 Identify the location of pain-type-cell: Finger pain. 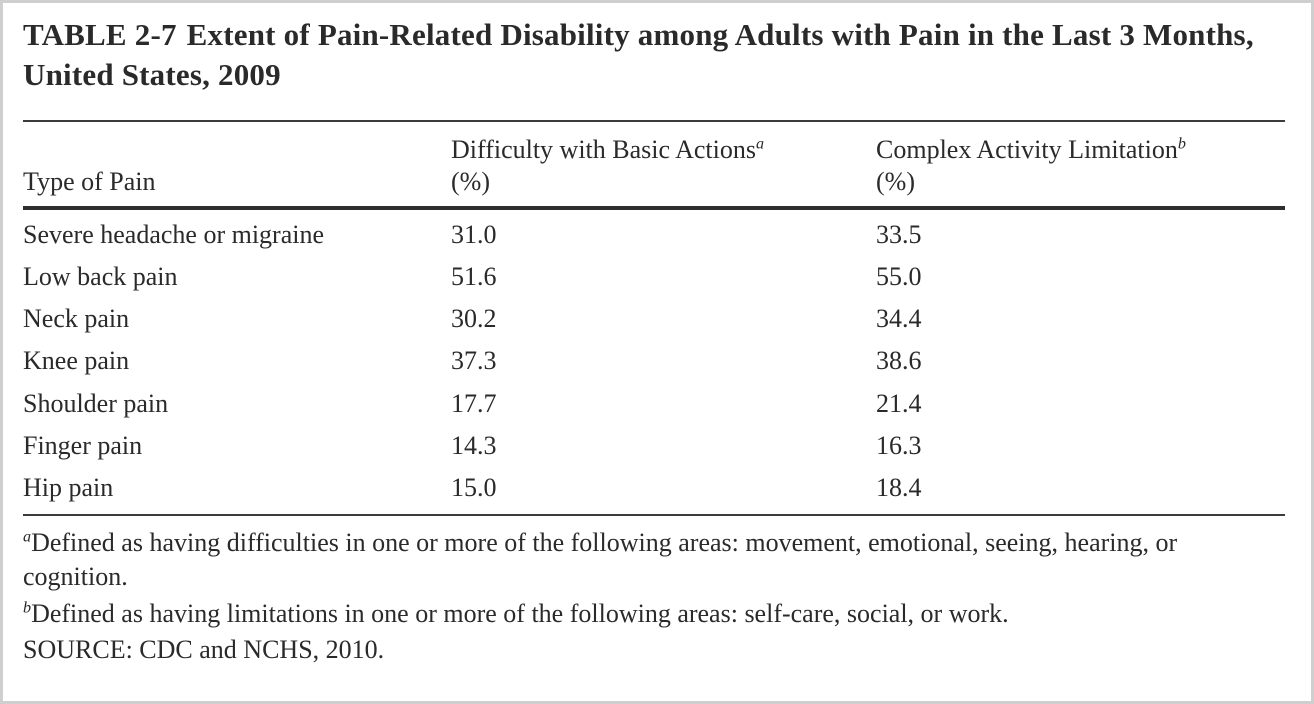
(83, 445).